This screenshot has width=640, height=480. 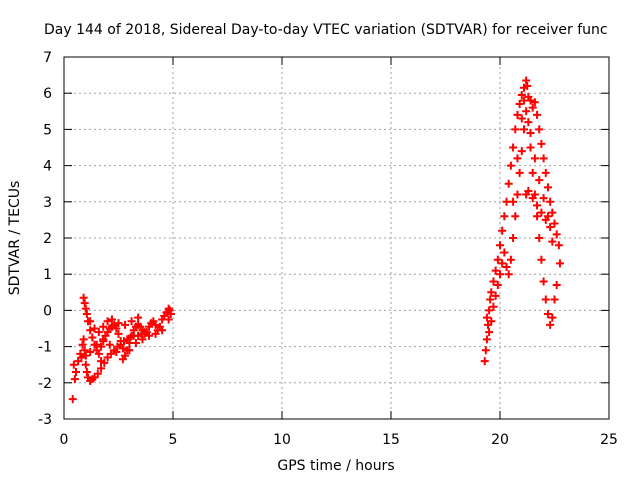 What do you see at coordinates (47, 94) in the screenshot?
I see `y-tick-label: 6` at bounding box center [47, 94].